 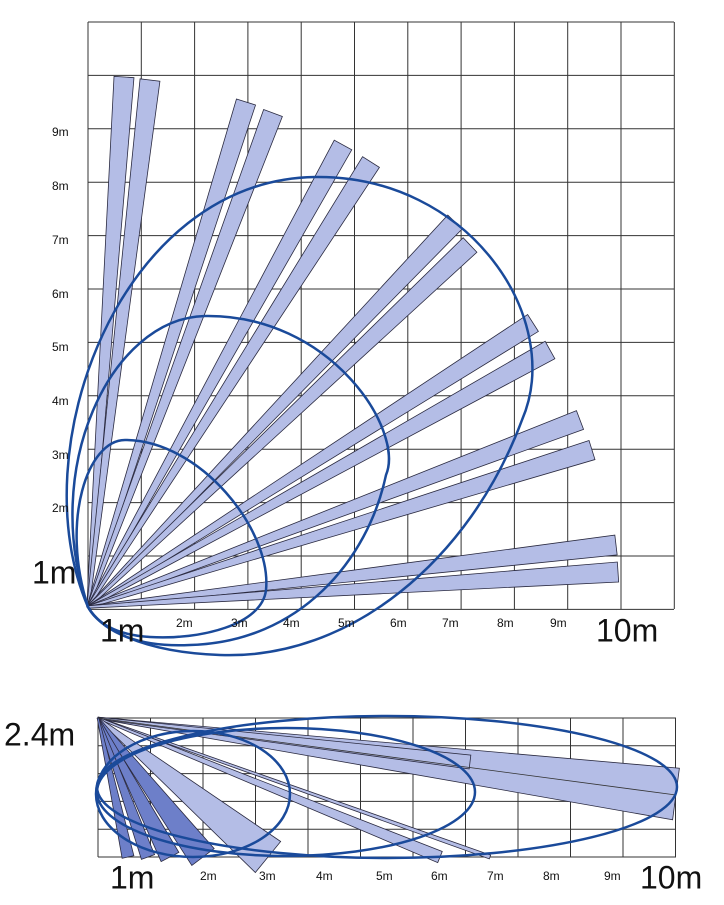 What do you see at coordinates (39, 734) in the screenshot?
I see `height-label: 2.4m` at bounding box center [39, 734].